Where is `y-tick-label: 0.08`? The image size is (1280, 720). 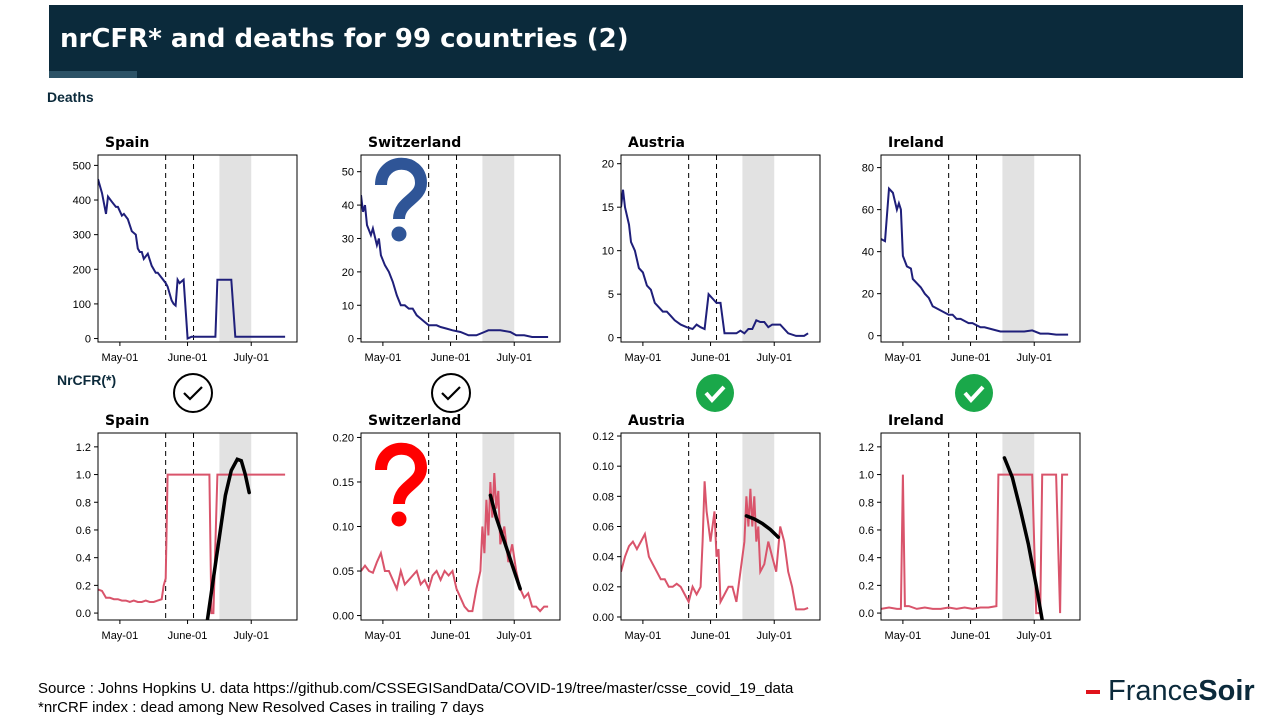
y-tick-label: 0.08 is located at coordinates (603, 497).